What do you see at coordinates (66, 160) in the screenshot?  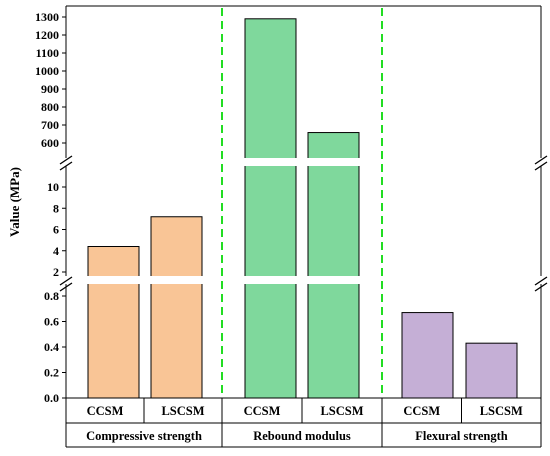 I see `break-mark-left-2a` at bounding box center [66, 160].